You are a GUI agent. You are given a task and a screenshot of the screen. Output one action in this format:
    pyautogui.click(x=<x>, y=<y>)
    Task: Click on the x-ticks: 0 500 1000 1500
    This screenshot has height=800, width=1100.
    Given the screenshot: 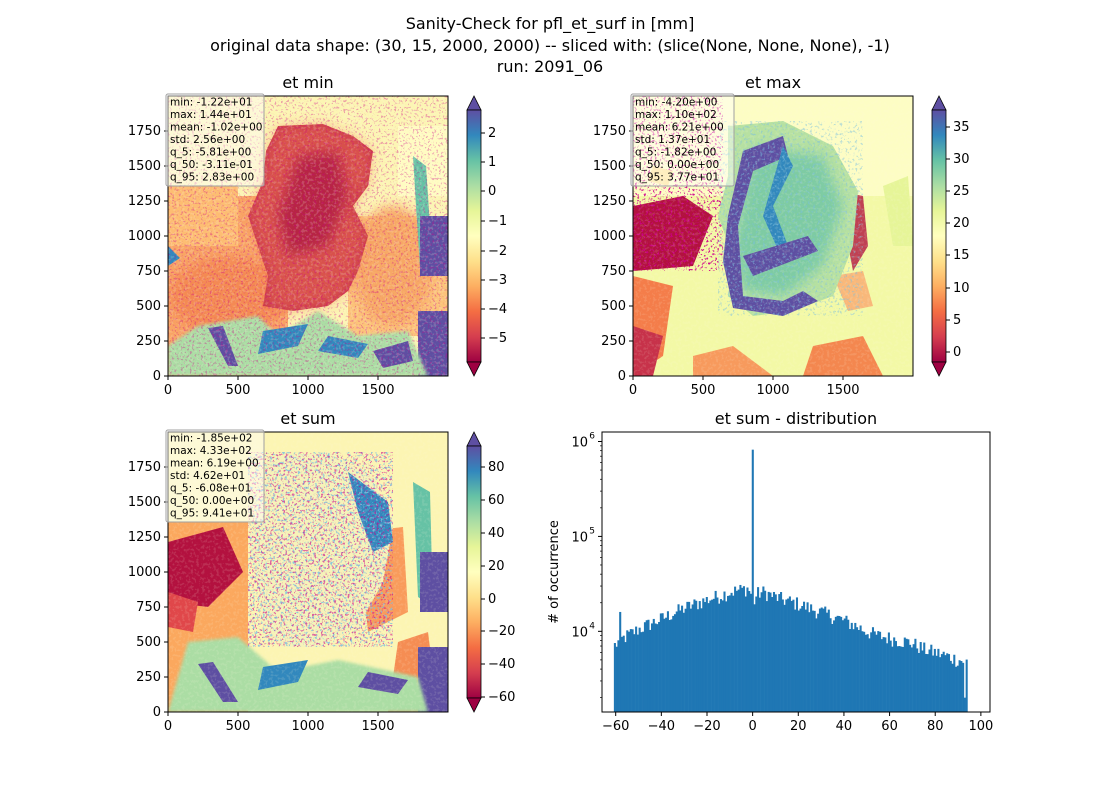 What is the action you would take?
    pyautogui.click(x=279, y=387)
    